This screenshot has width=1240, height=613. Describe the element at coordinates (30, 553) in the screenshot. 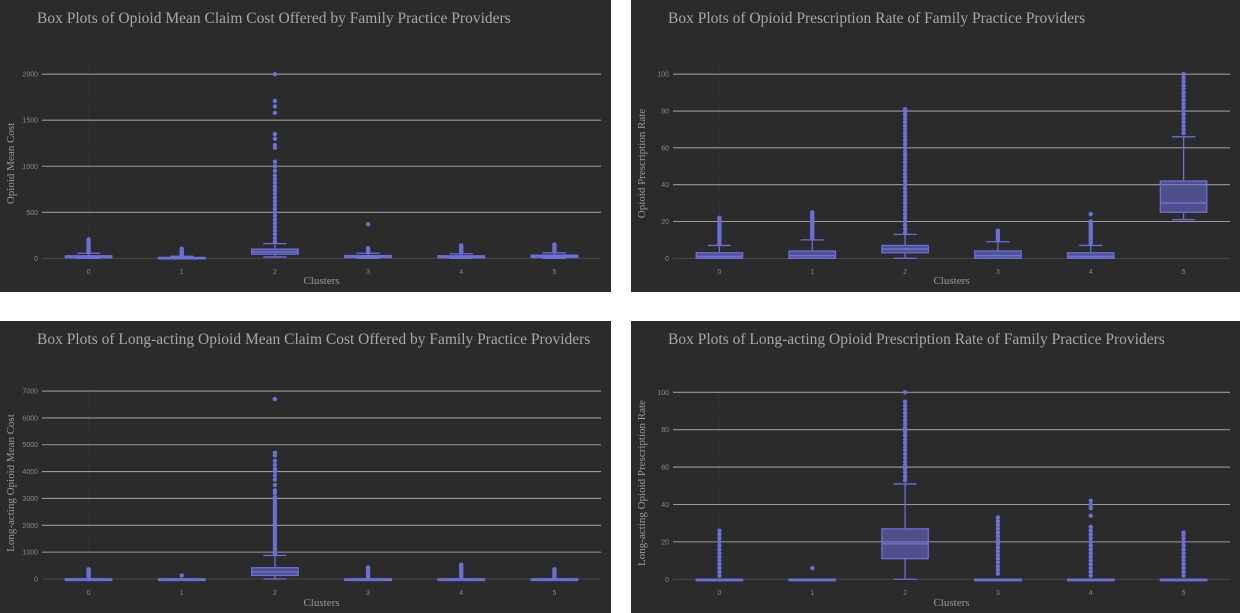

I see `y-tick-label: 1000` at that location.